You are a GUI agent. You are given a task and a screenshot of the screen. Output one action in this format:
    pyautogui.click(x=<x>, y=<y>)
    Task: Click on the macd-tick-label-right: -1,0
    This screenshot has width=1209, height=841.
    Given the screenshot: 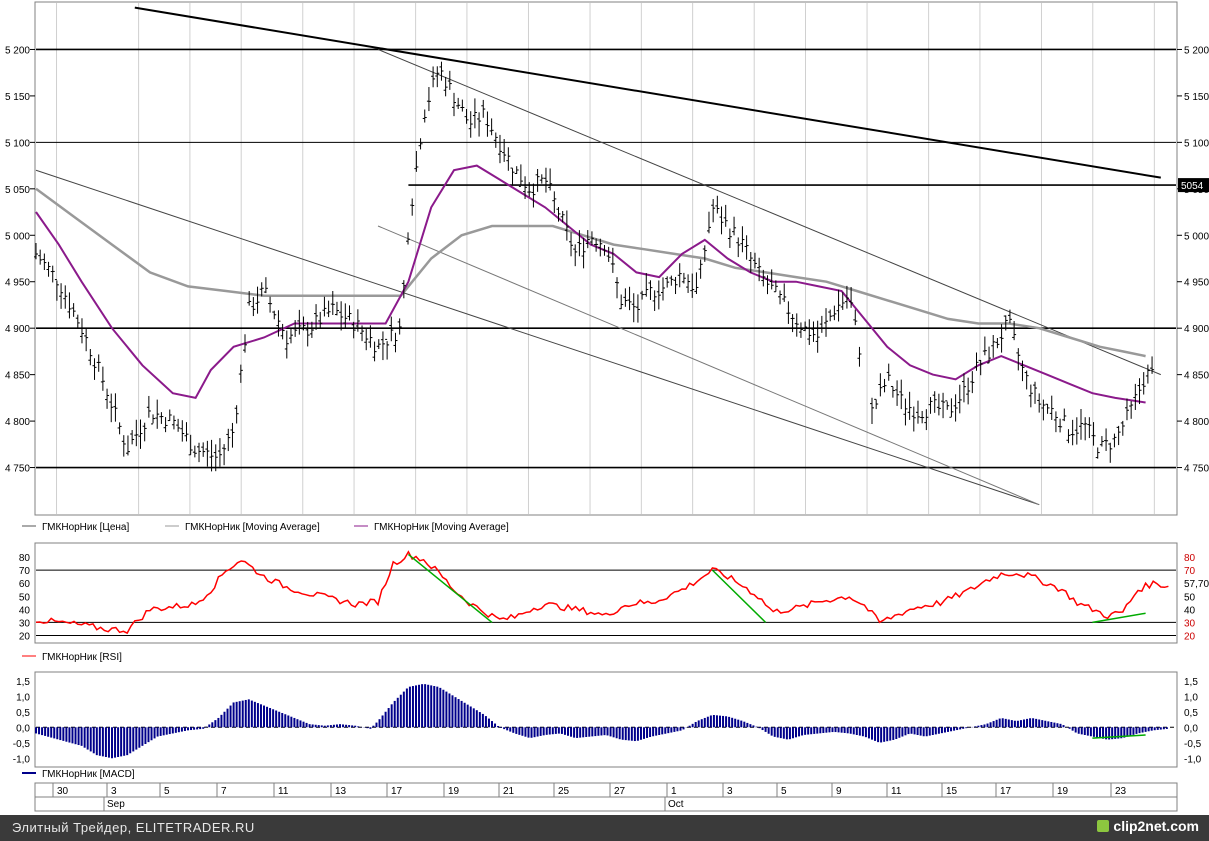 What is the action you would take?
    pyautogui.click(x=1193, y=759)
    